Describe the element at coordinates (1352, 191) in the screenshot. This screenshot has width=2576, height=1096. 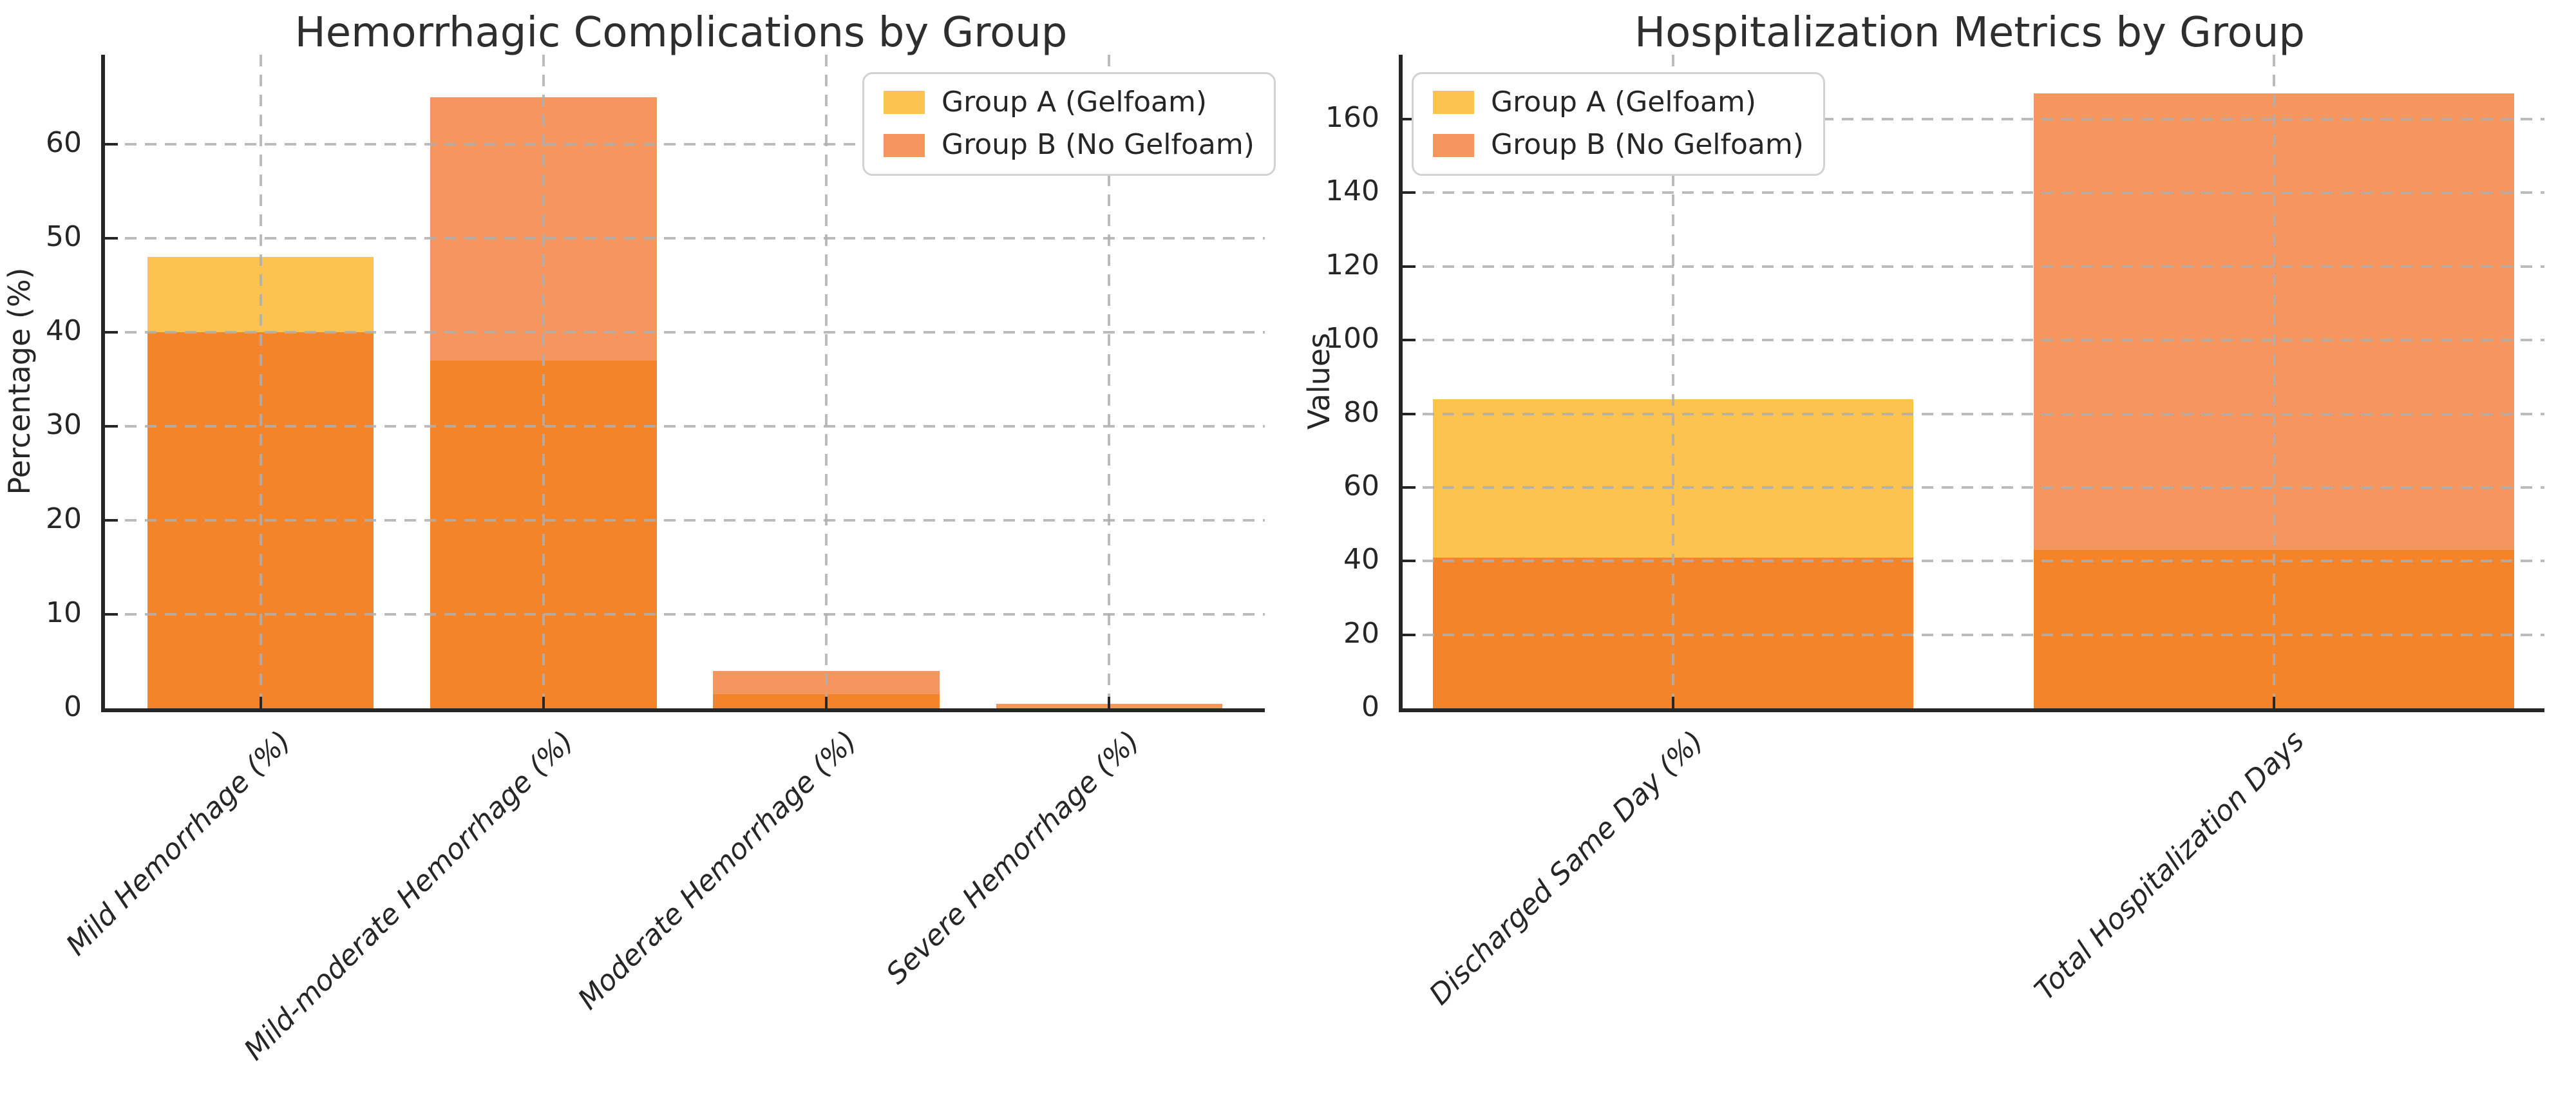
I see `y-tick-label-140: 140` at that location.